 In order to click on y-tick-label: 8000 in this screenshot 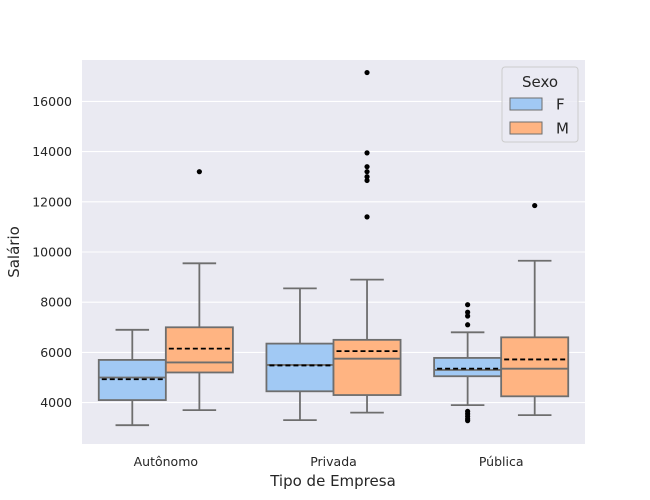, I will do `click(56, 302)`.